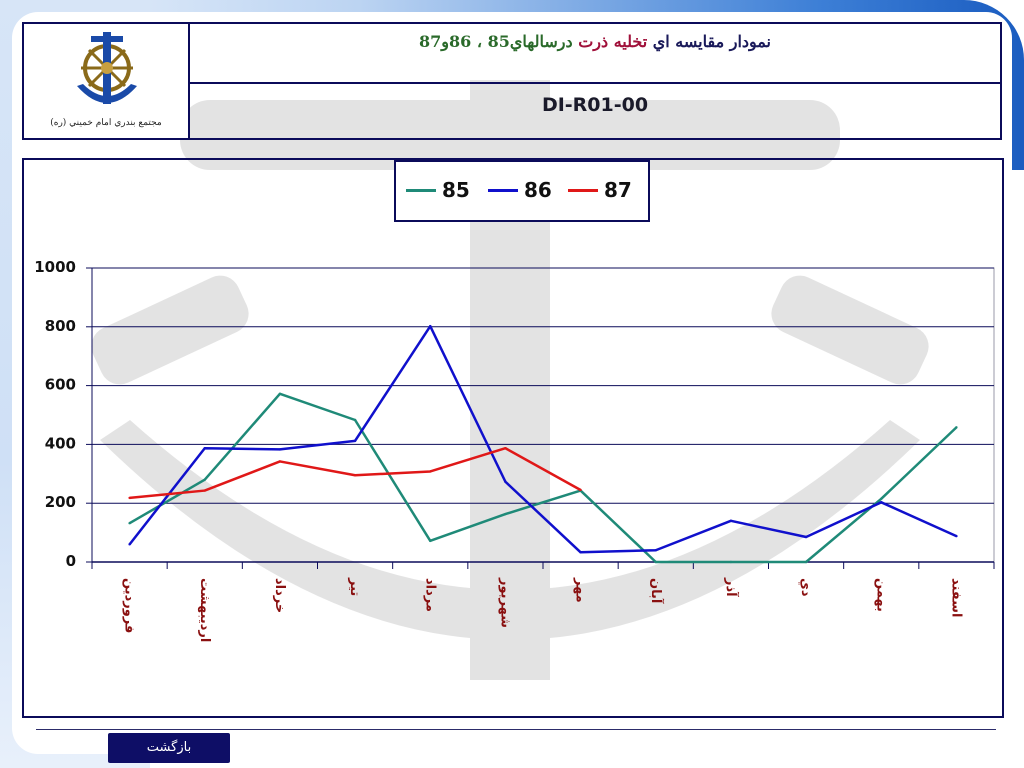  Describe the element at coordinates (538, 190) in the screenshot. I see `legend-label-86: 86` at that location.